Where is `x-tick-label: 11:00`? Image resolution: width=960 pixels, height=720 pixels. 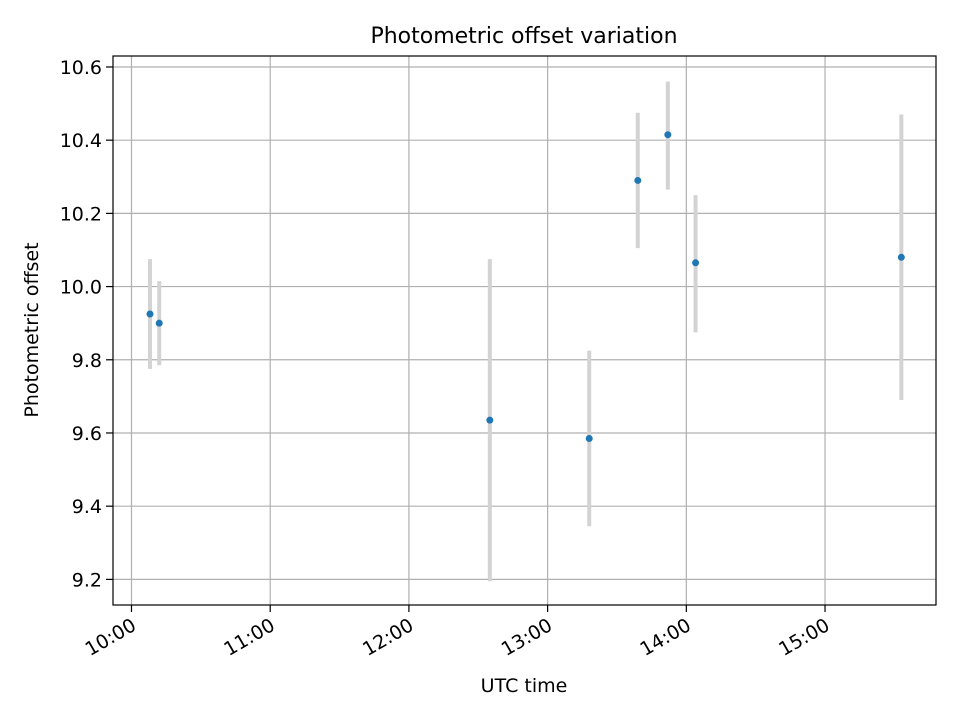 x-tick-label: 11:00 is located at coordinates (249, 637).